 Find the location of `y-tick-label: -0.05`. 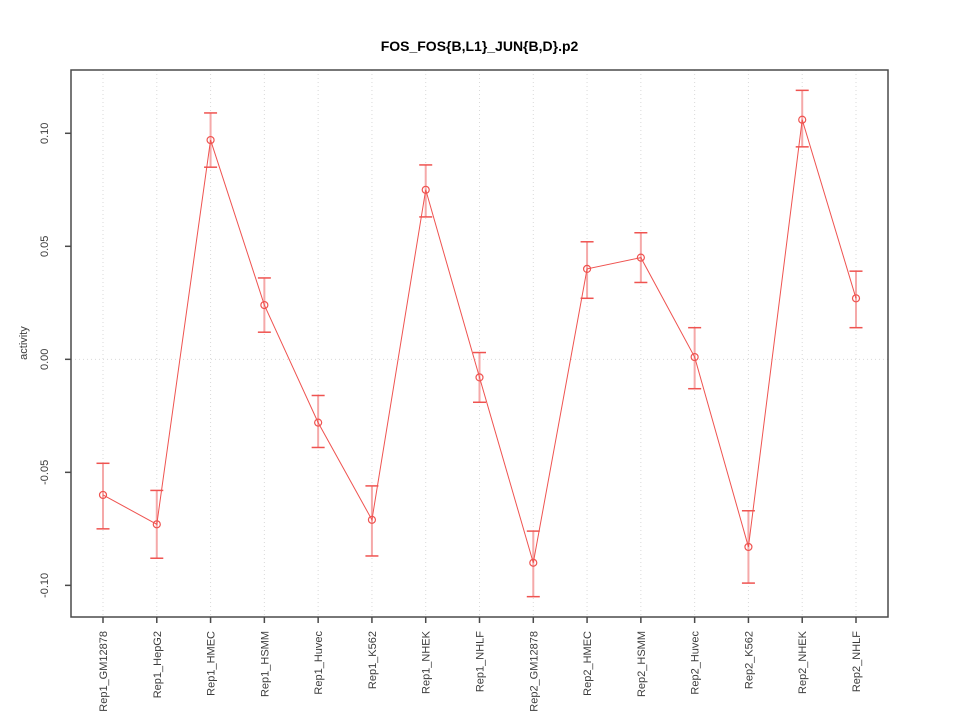

y-tick-label: -0.05 is located at coordinates (45, 472).